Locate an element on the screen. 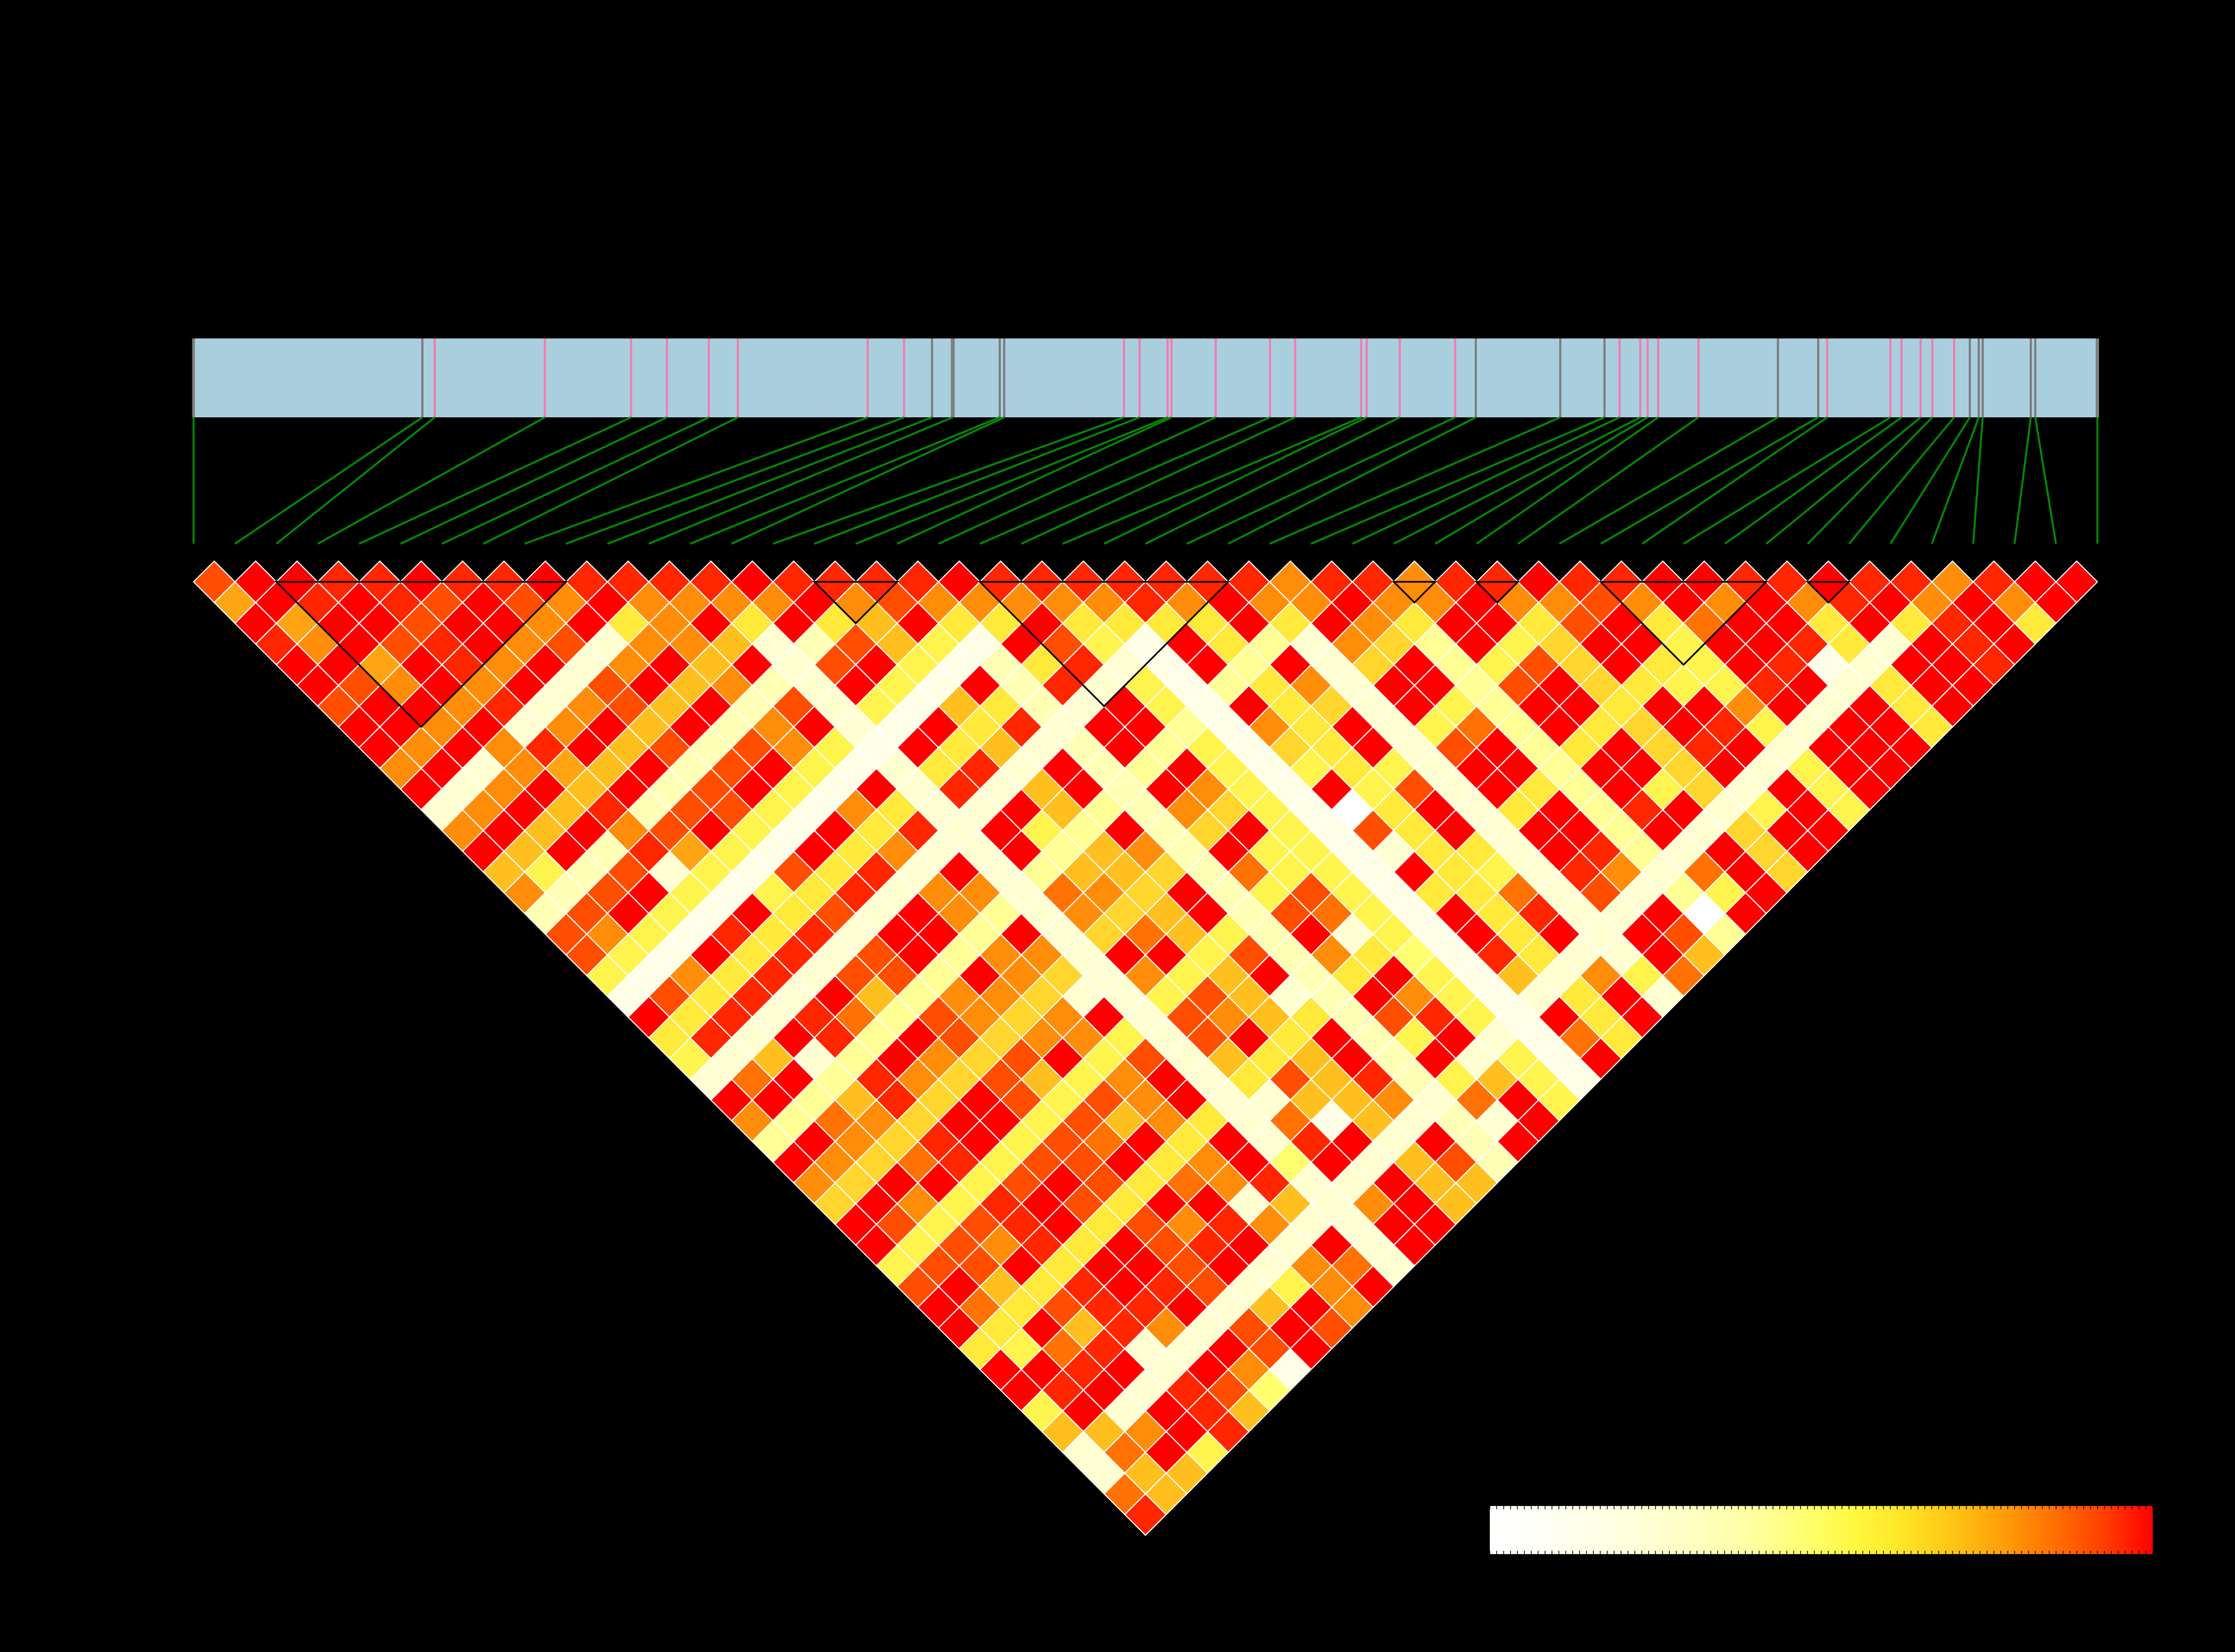 The height and width of the screenshot is (1652, 2235). ld-cell is located at coordinates (1145, 1514).